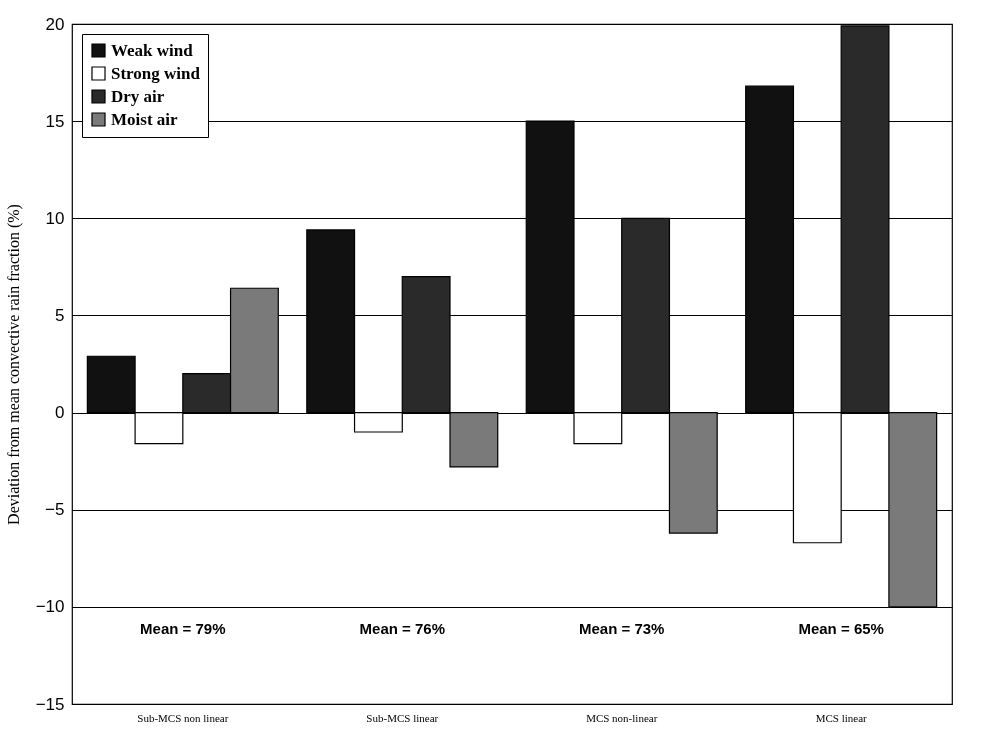 Image resolution: width=1004 pixels, height=744 pixels. Describe the element at coordinates (55, 121) in the screenshot. I see `y-tick-label: 15` at that location.